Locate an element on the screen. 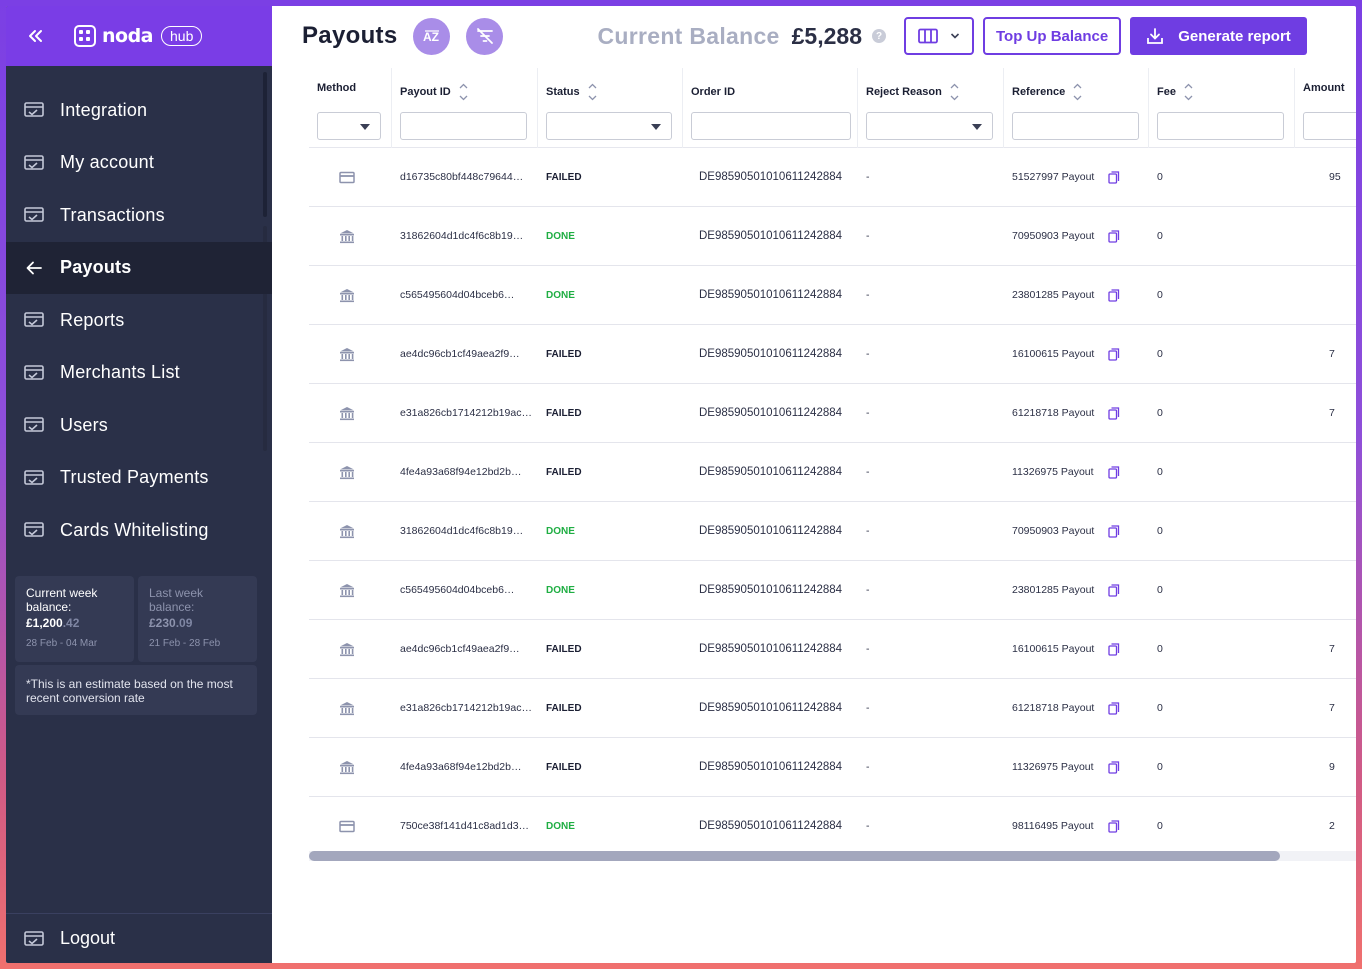 This screenshot has width=1362, height=969. sidebar-item-cards-whitelisting: Cards Whitelisting is located at coordinates (139, 530).